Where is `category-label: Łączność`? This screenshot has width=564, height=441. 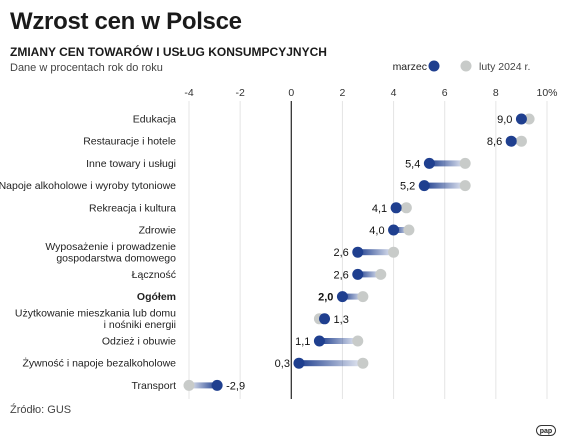
category-label: Łączność is located at coordinates (154, 275).